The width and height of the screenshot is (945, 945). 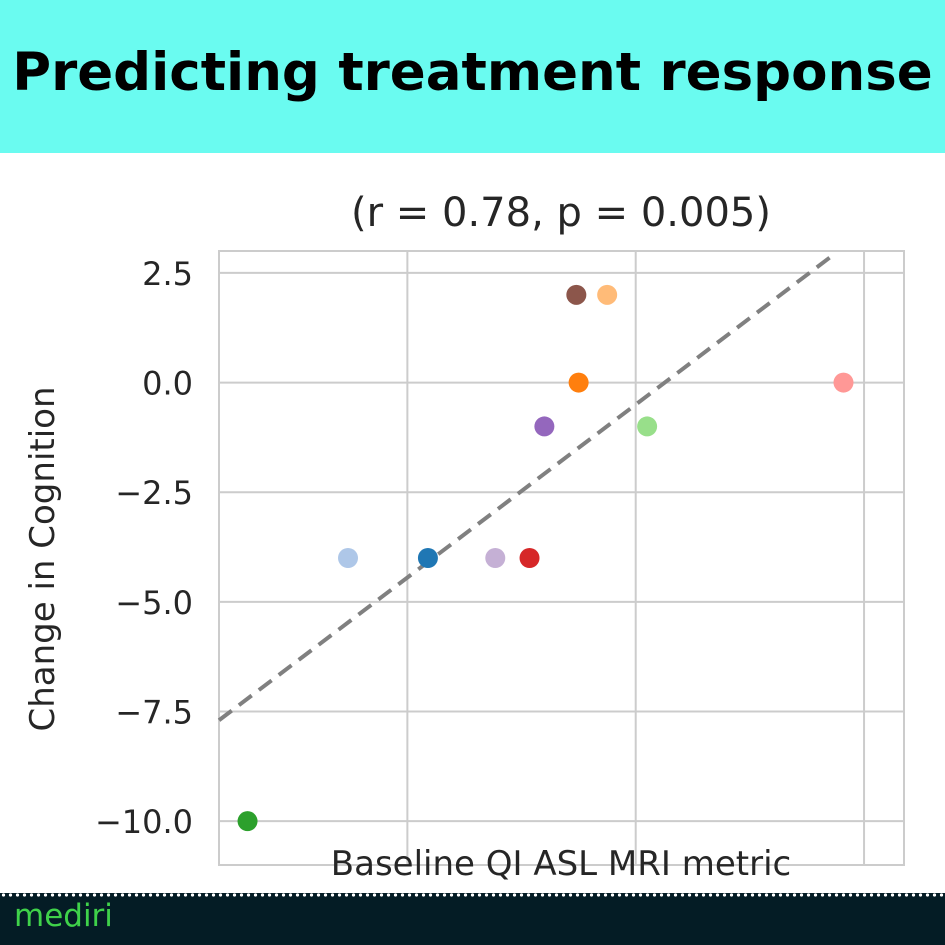 I want to click on y-axis-label: Change in Cognition, so click(x=43, y=558).